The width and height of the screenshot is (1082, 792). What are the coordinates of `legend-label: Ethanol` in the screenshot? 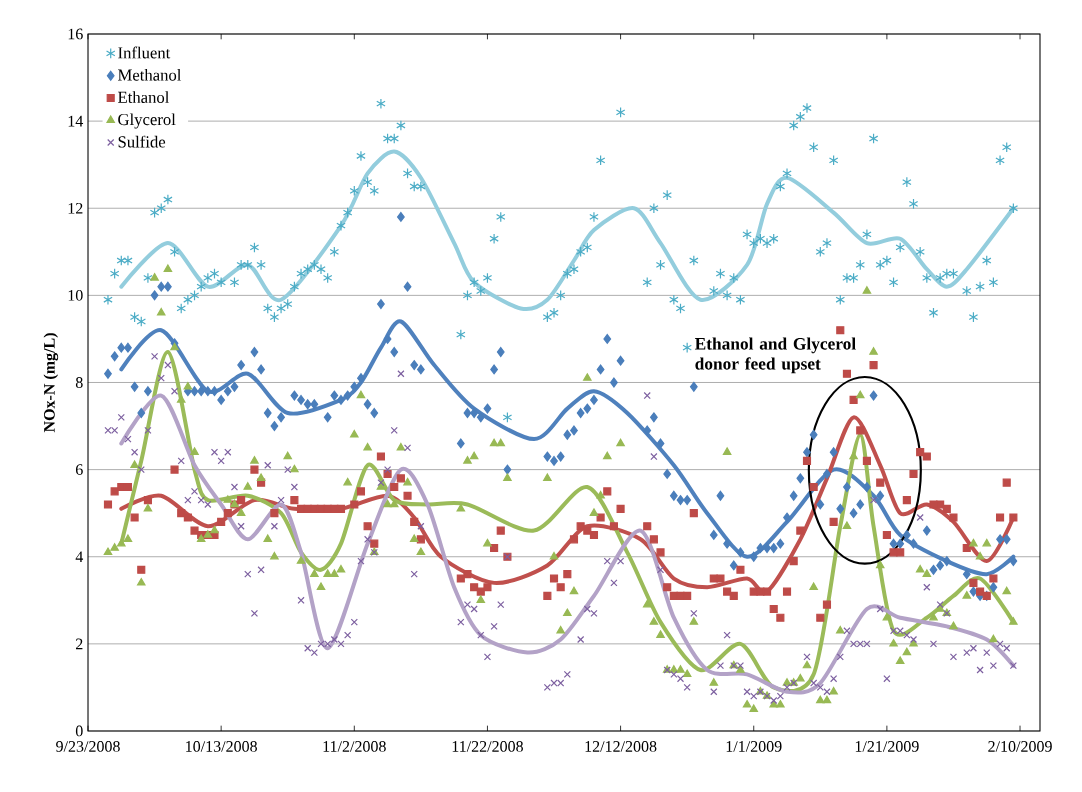 It's located at (144, 97).